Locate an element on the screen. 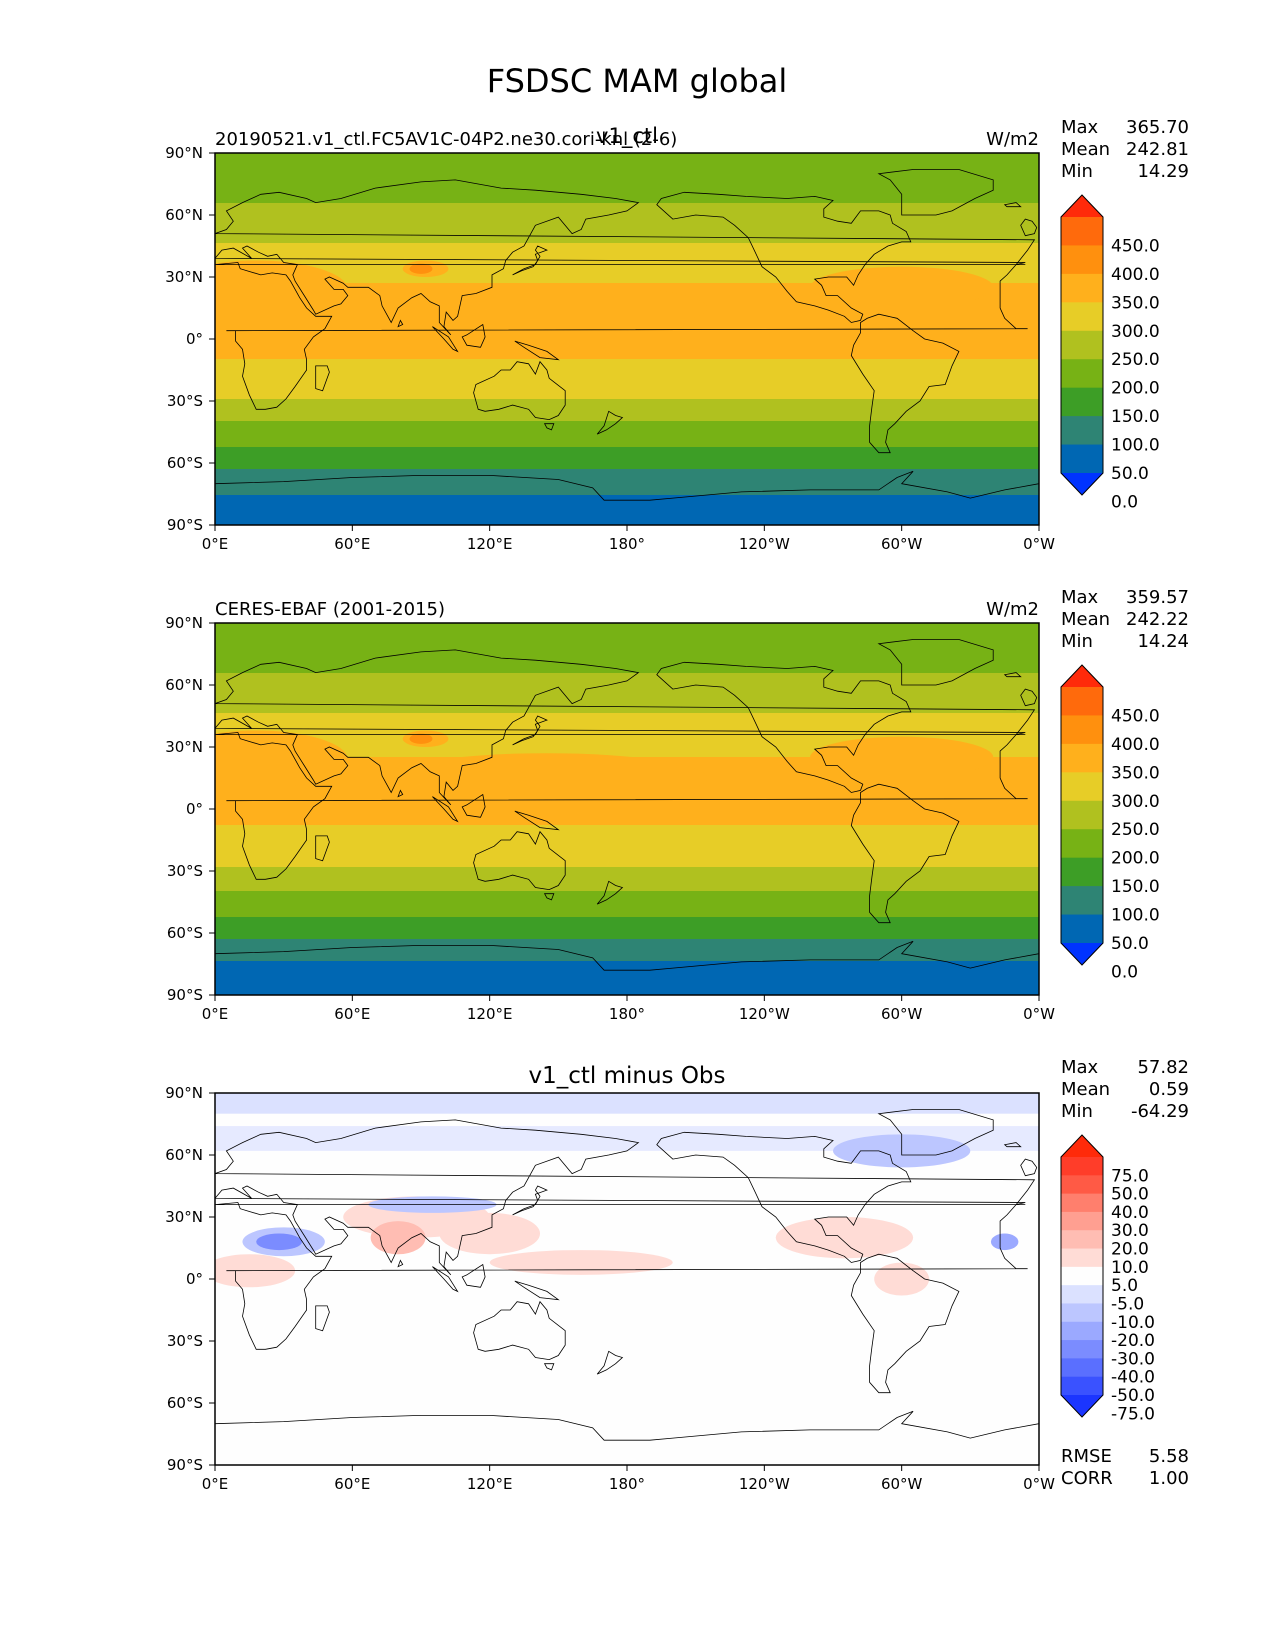  stat-value-mean: 242.81 is located at coordinates (1157, 149).